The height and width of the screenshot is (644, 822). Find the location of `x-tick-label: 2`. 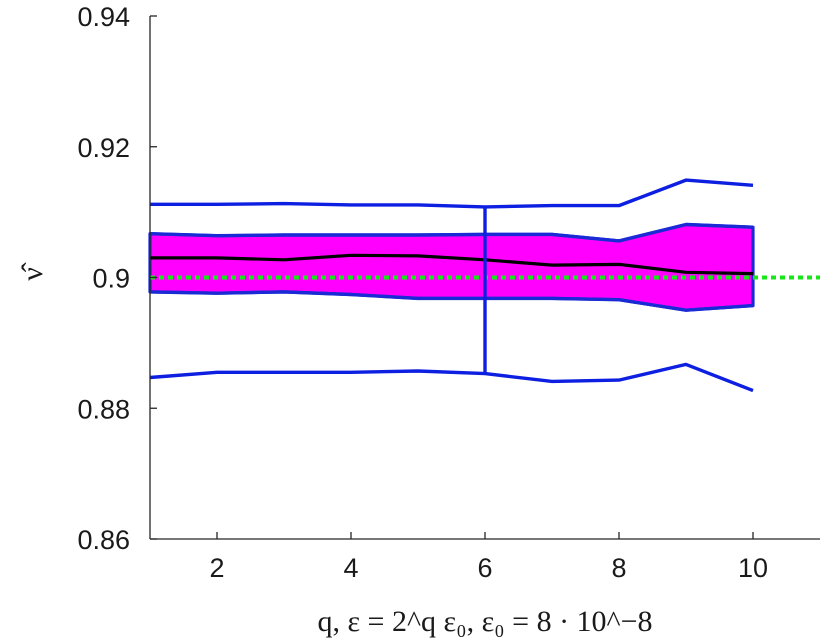

x-tick-label: 2 is located at coordinates (216, 568).